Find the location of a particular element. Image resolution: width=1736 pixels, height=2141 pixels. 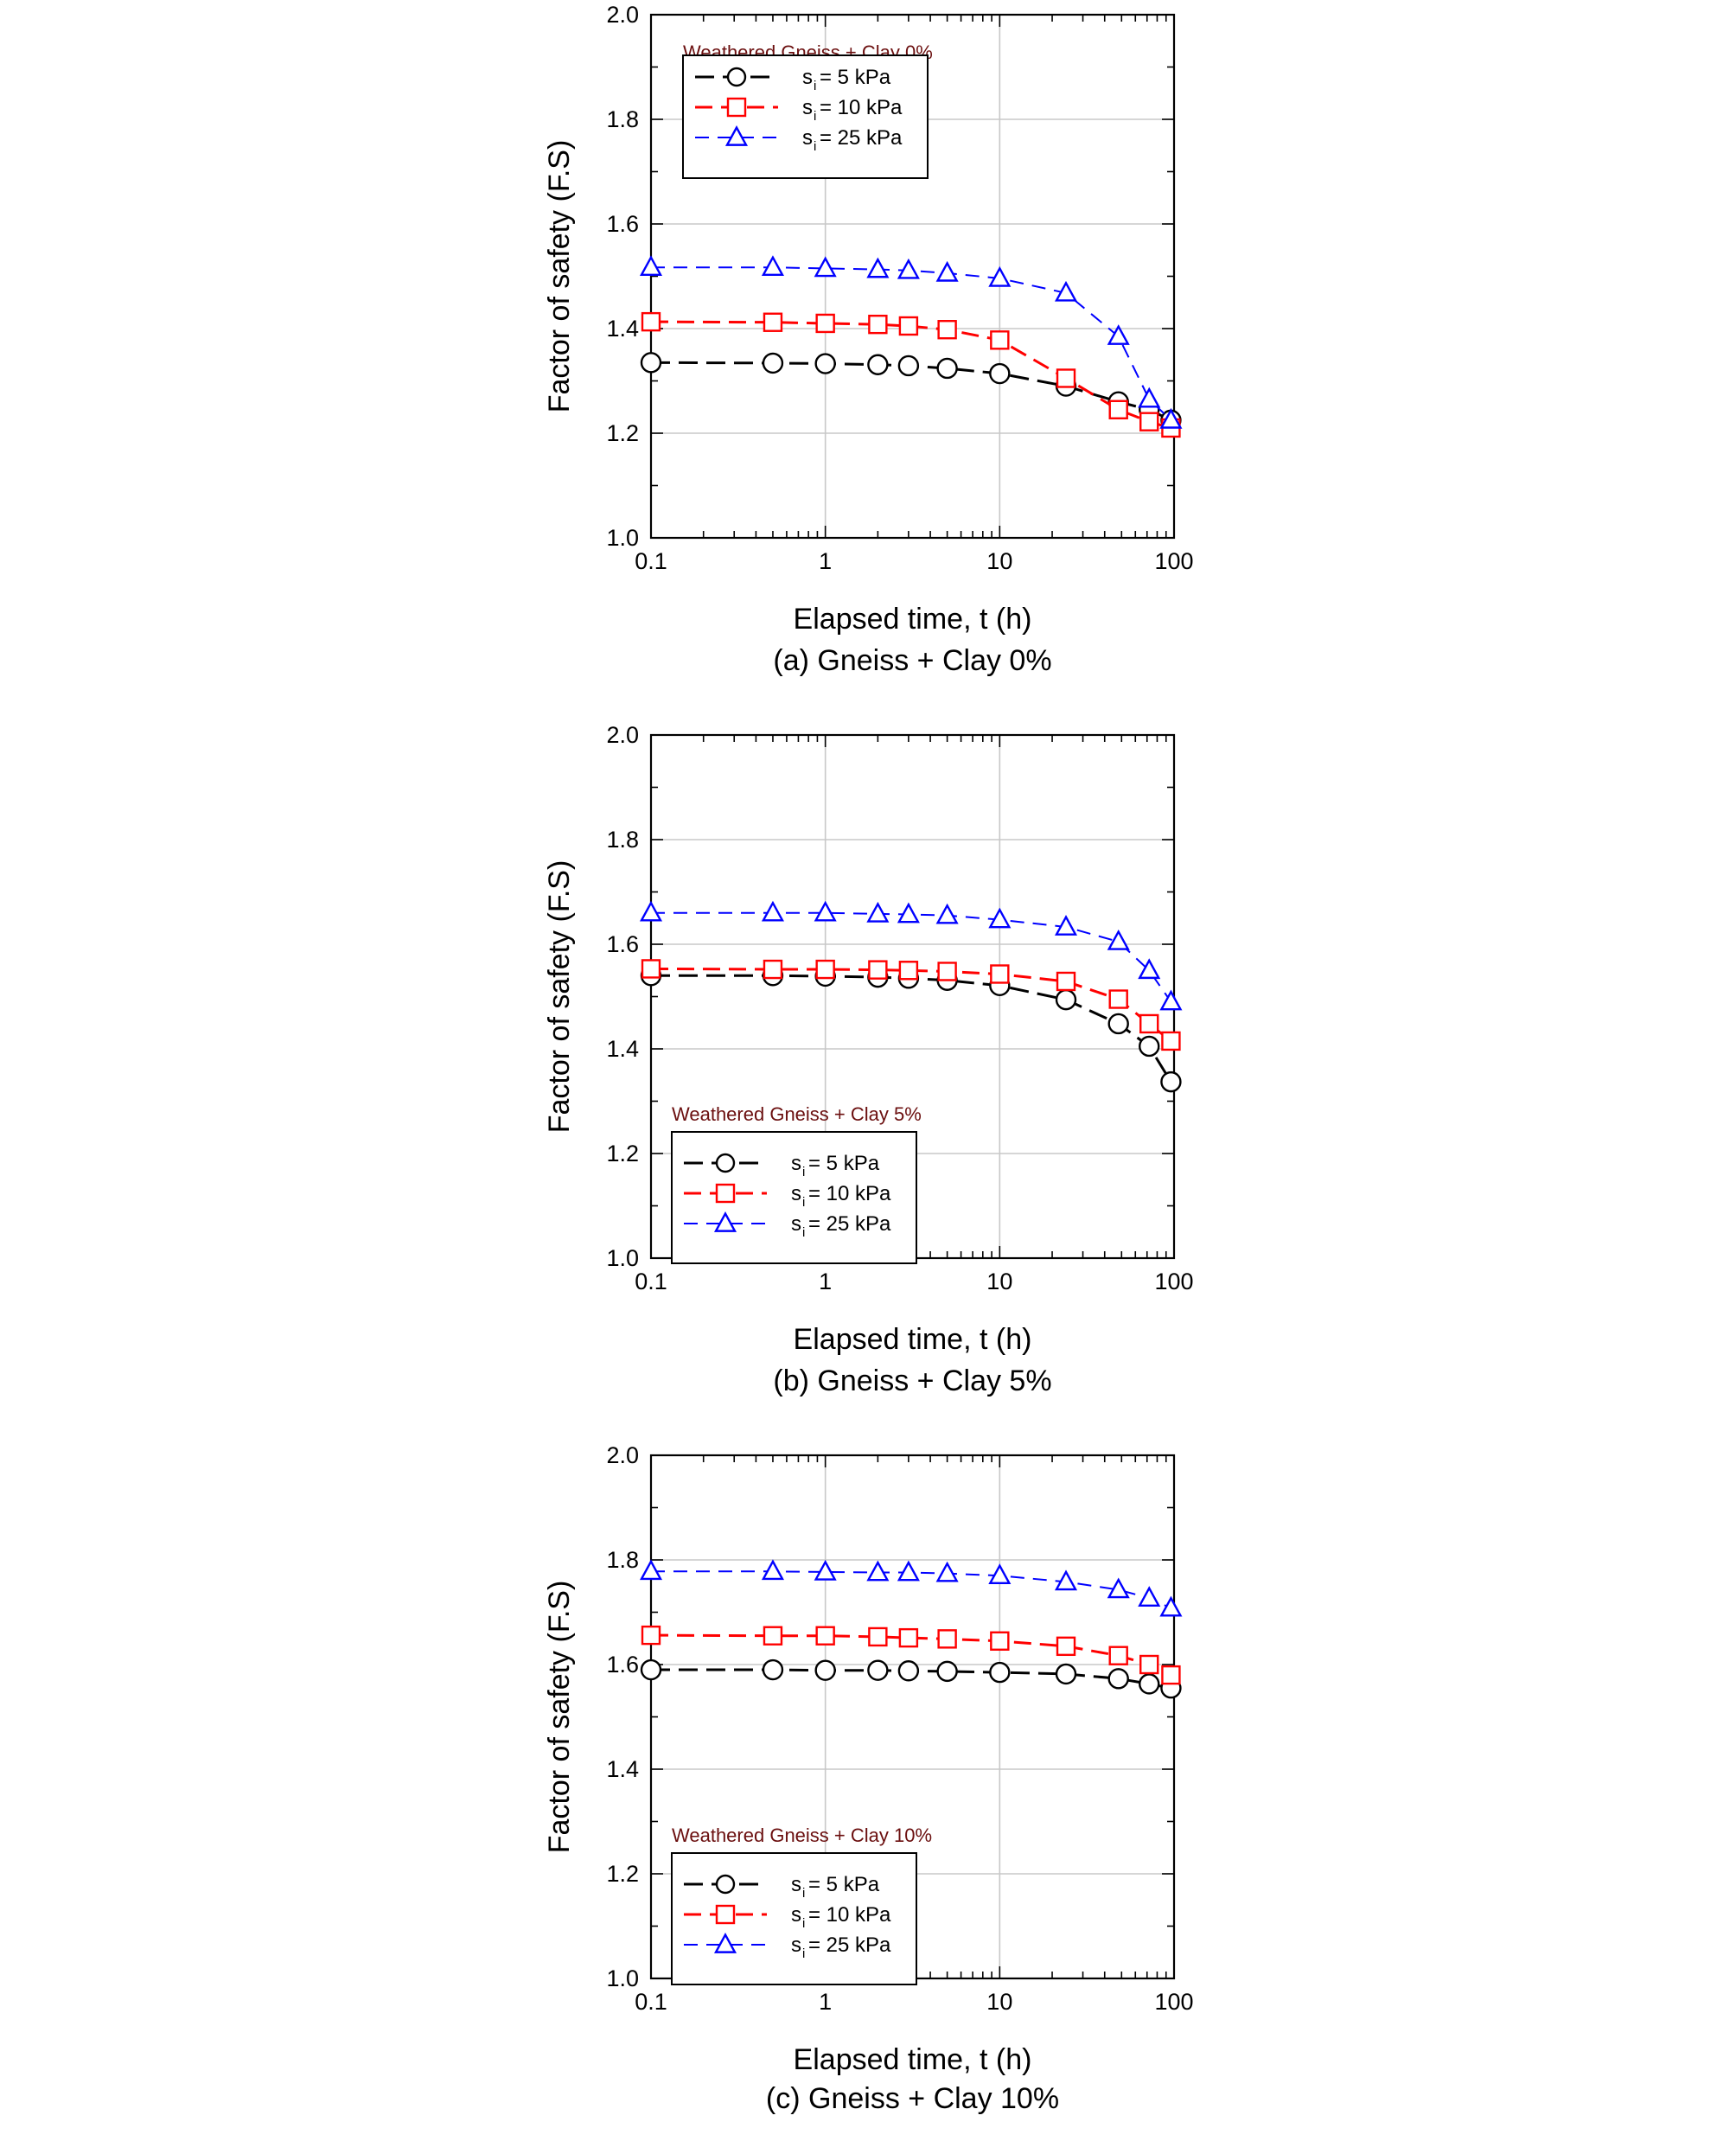

y-tick-label: 1.2 is located at coordinates (622, 433).